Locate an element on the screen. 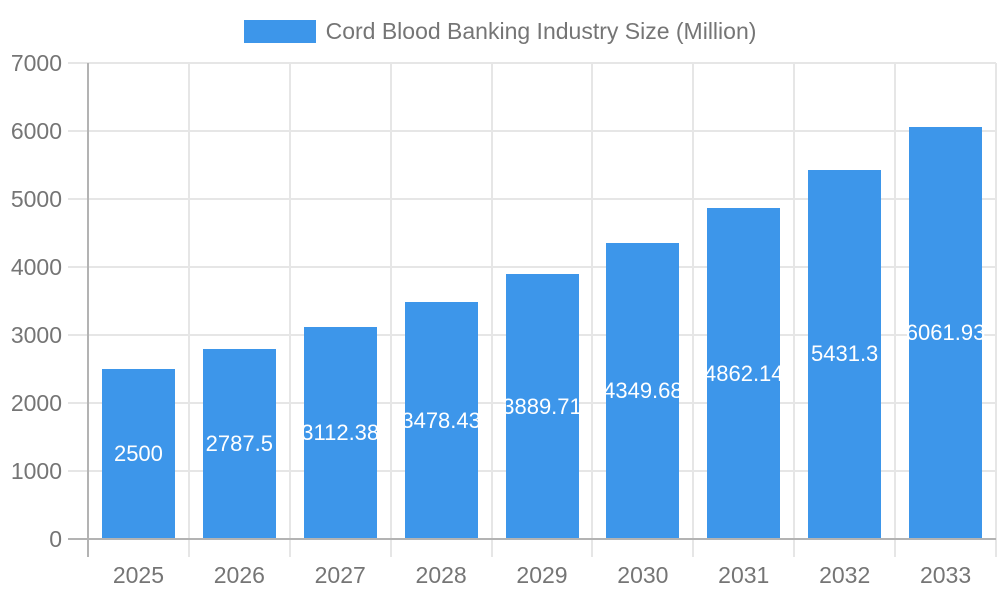  legend-swatch is located at coordinates (279, 31).